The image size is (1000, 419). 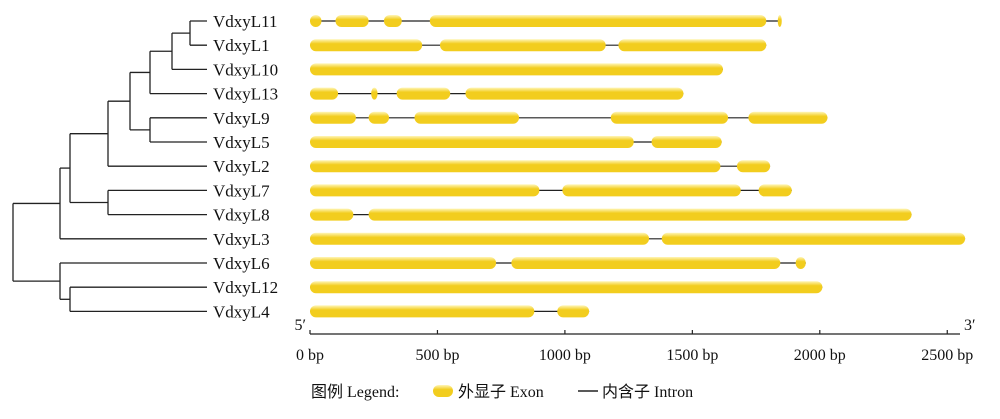 What do you see at coordinates (109, 166) in the screenshot?
I see `phylogenetic-tree` at bounding box center [109, 166].